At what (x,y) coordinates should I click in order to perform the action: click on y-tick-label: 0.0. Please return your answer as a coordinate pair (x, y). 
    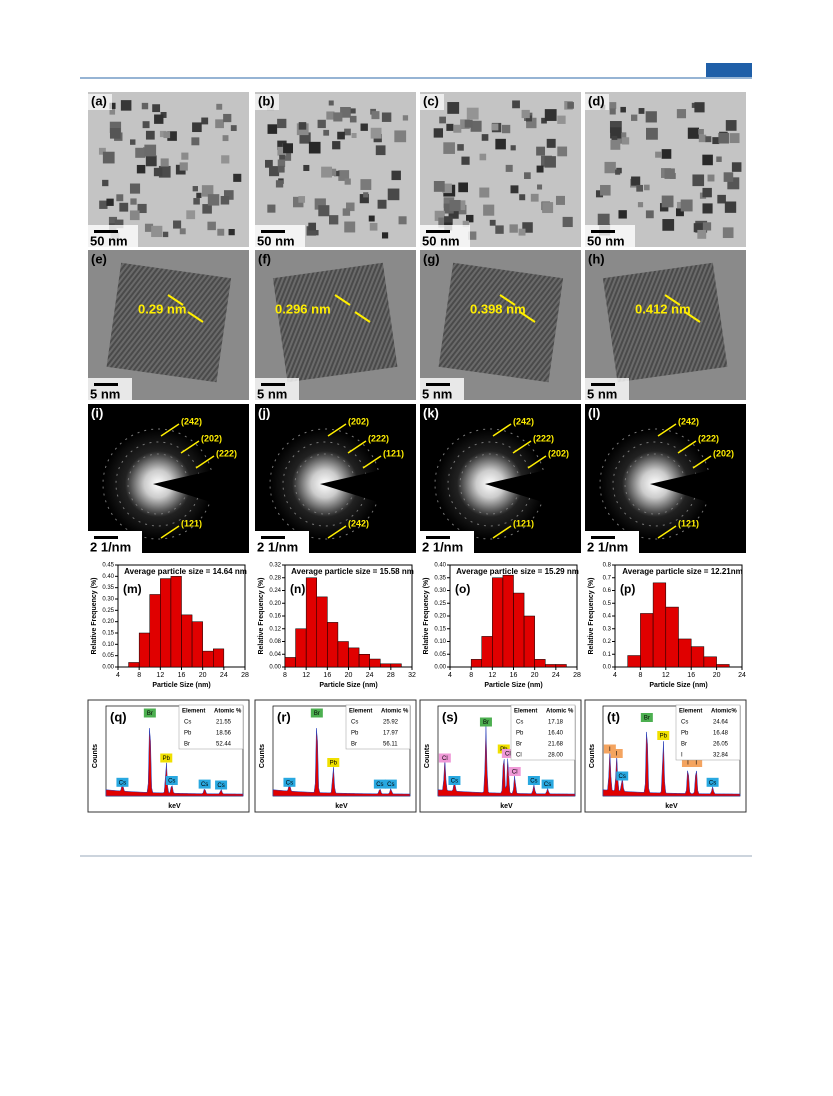
    Looking at the image, I should click on (607, 668).